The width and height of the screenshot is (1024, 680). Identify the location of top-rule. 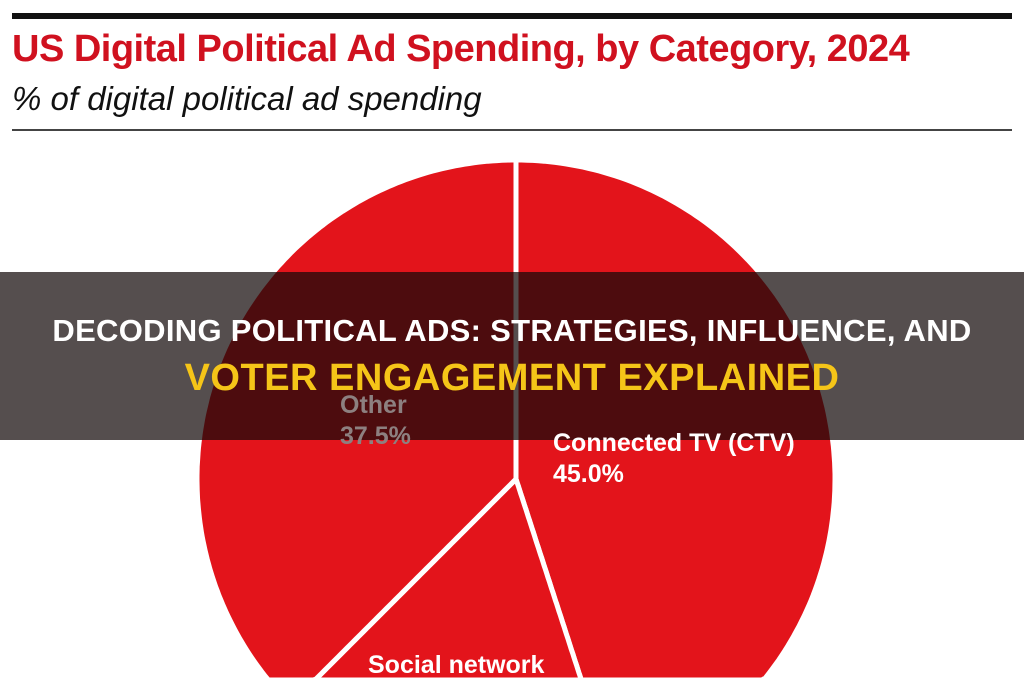
(512, 16).